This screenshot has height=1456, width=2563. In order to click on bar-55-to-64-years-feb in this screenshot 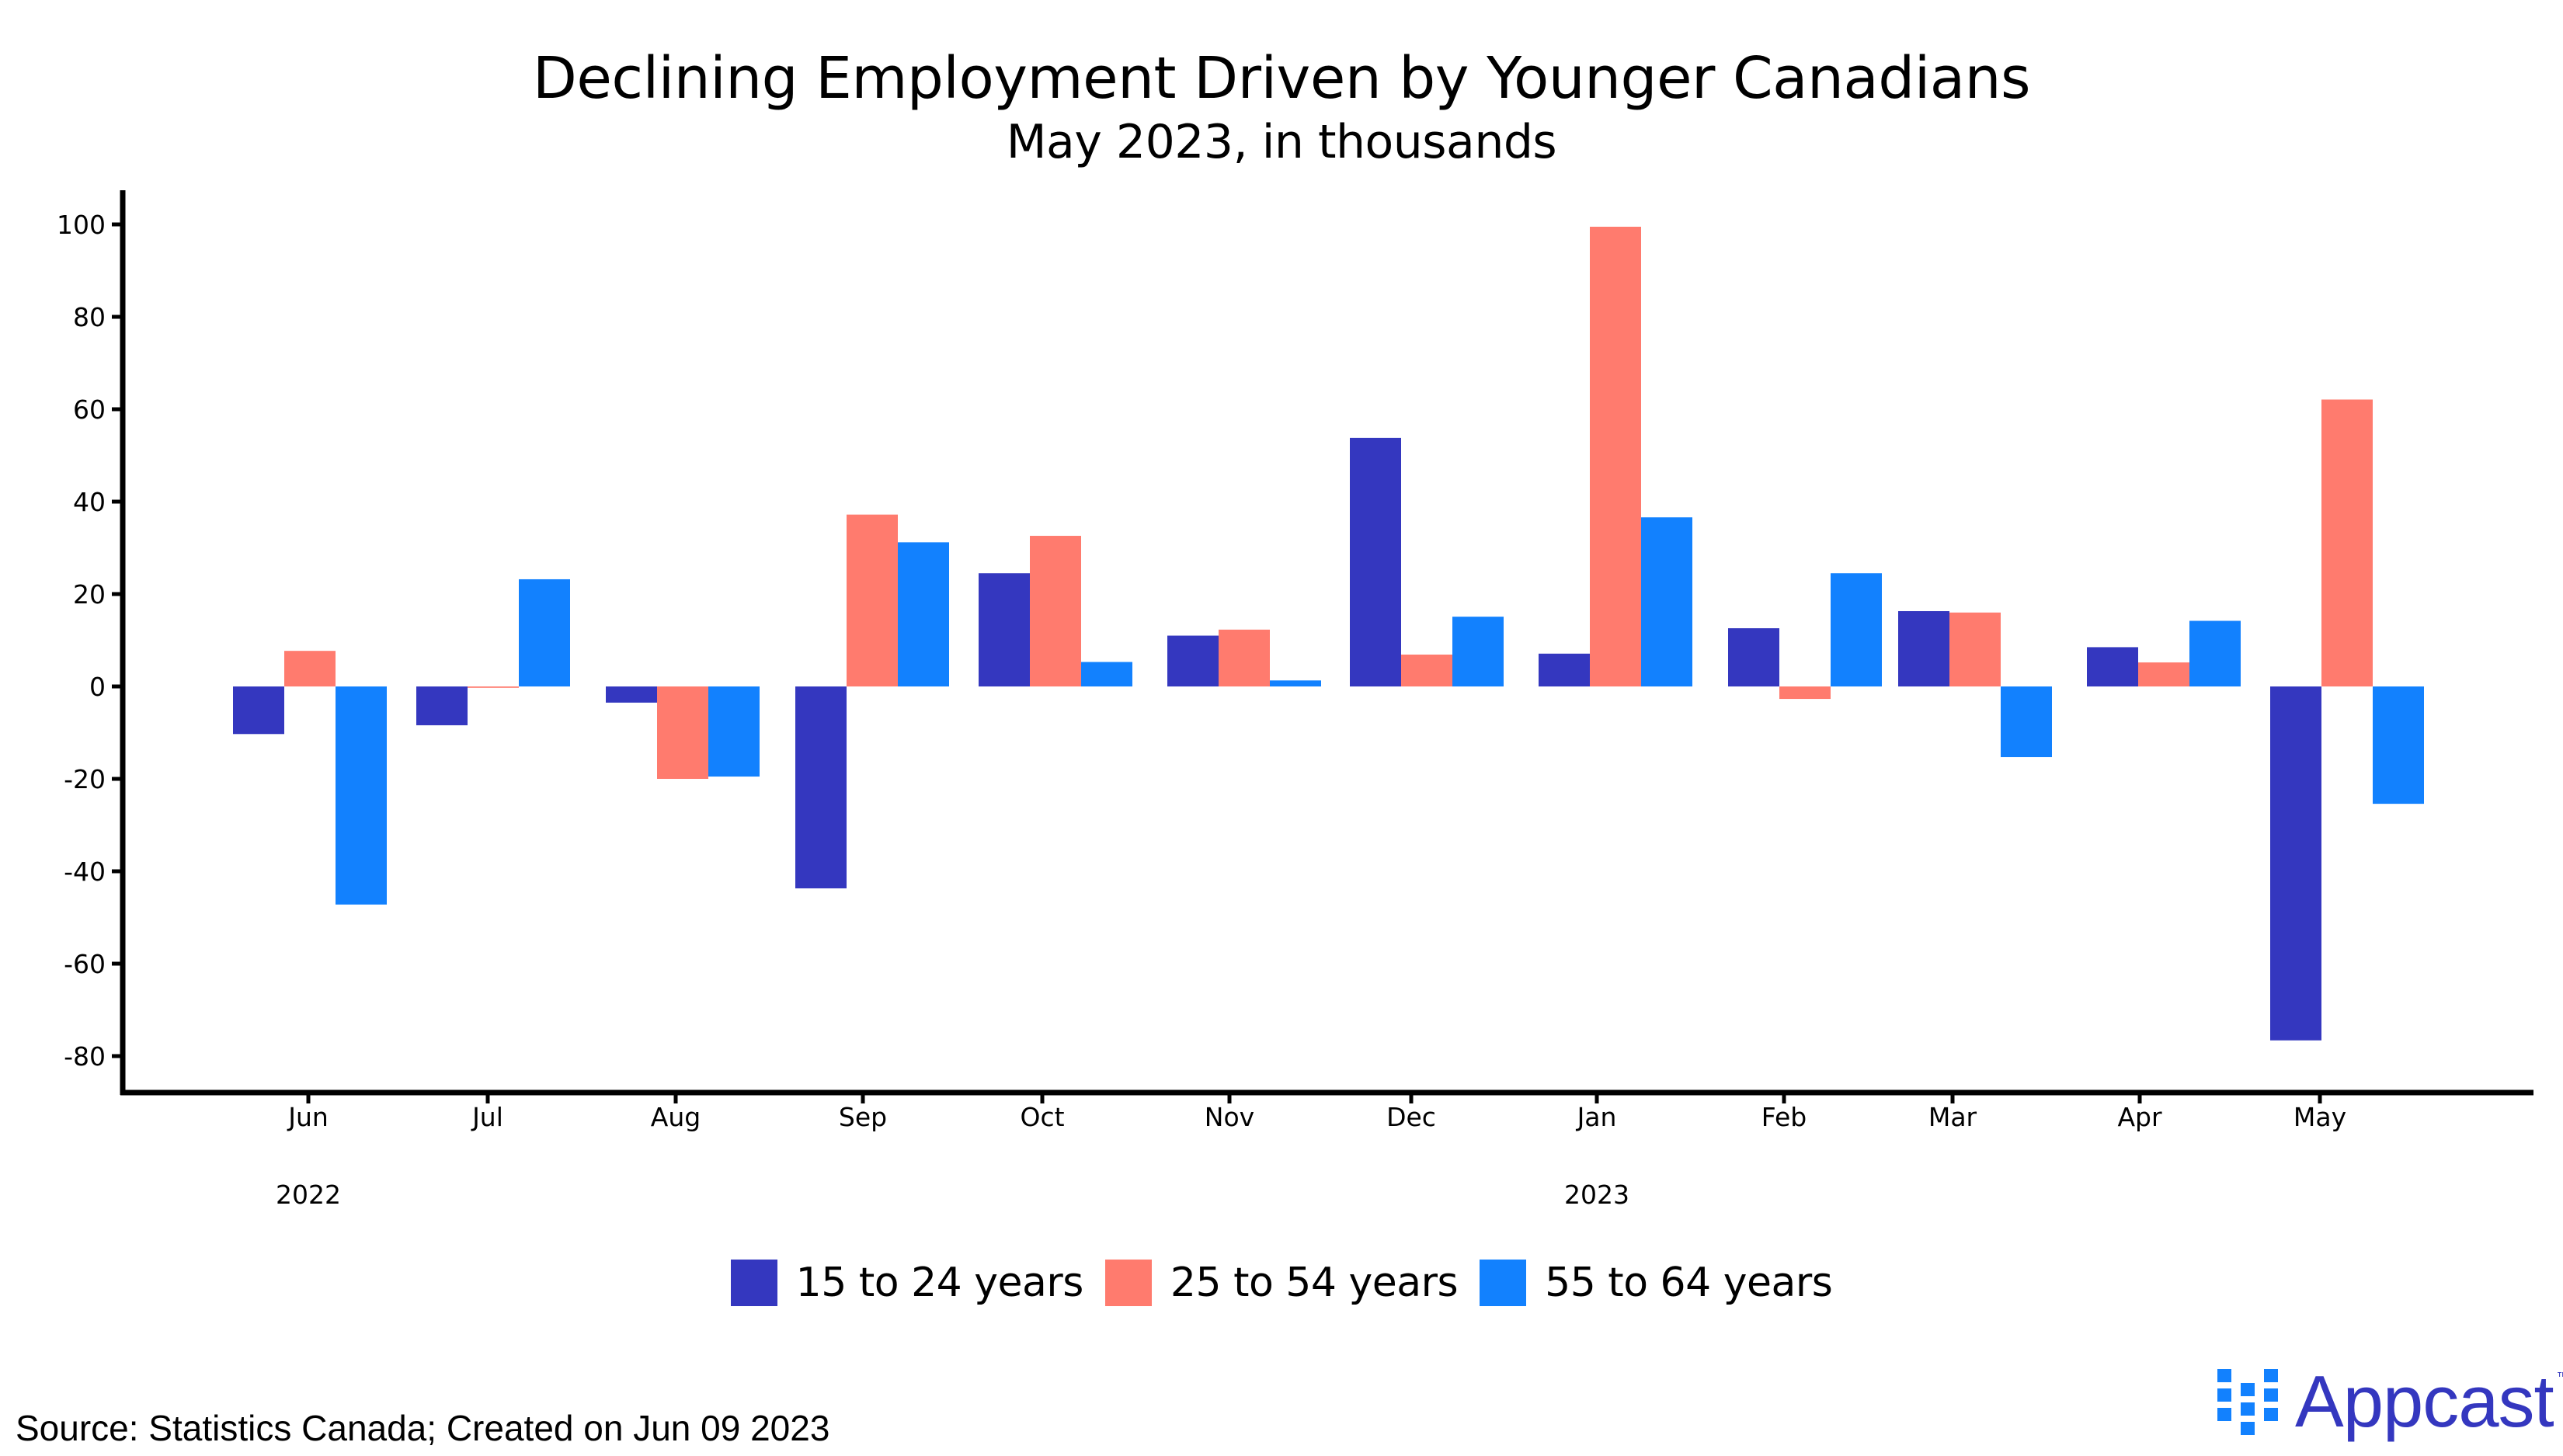, I will do `click(1856, 629)`.